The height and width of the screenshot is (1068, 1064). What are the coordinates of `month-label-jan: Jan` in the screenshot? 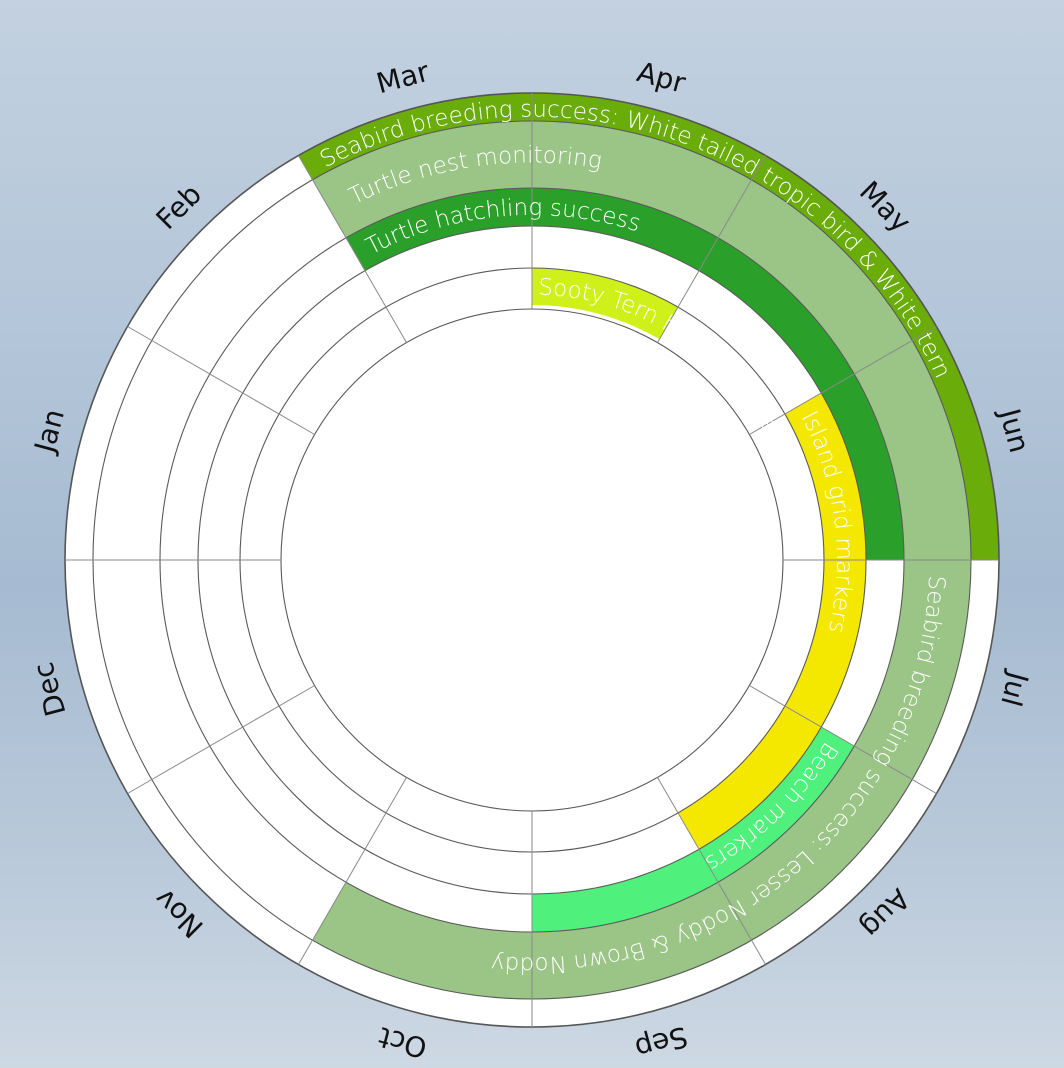 It's located at (49, 432).